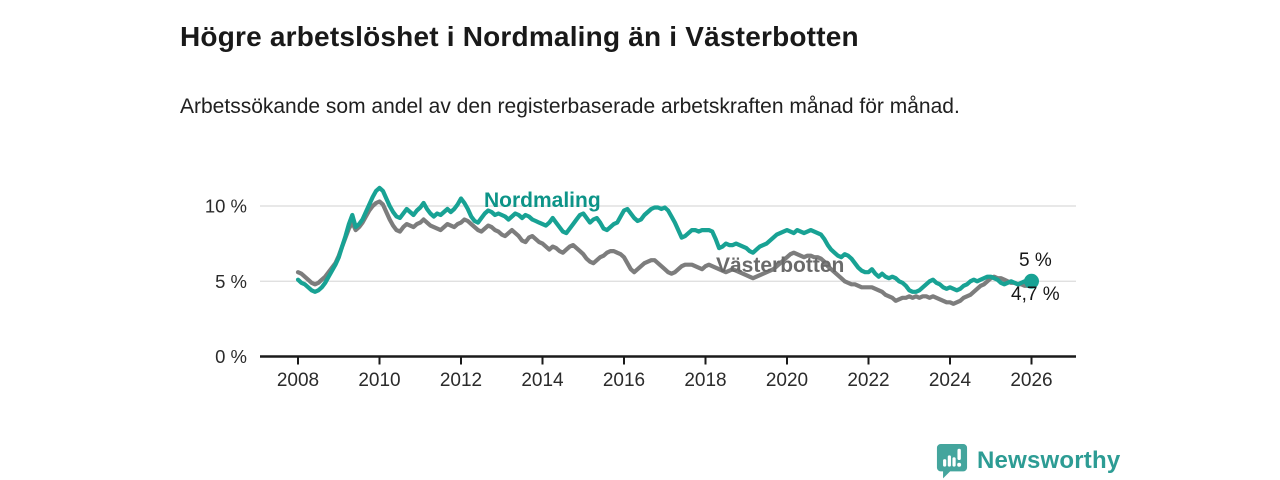  Describe the element at coordinates (379, 380) in the screenshot. I see `x-tick-label: 2010` at that location.